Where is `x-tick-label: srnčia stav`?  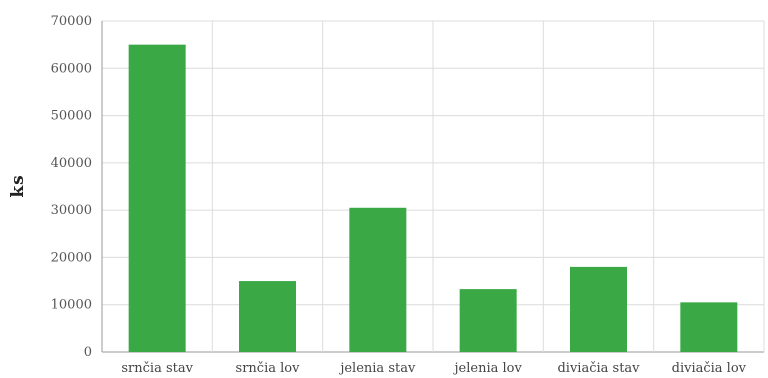
x-tick-label: srnčia stav is located at coordinates (157, 368).